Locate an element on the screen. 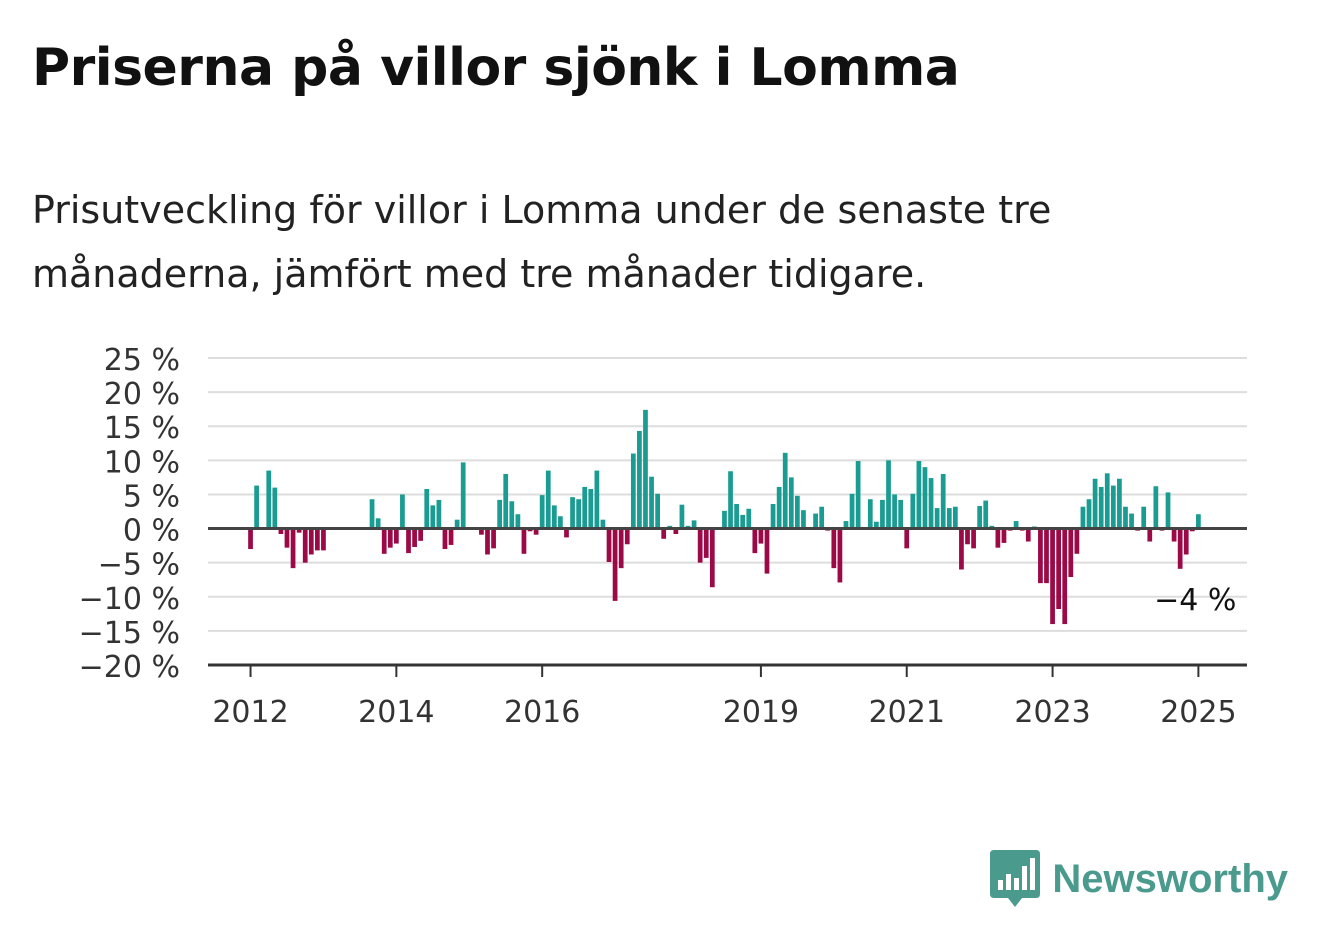 Image resolution: width=1322 pixels, height=939 pixels. brand-name: Newsworthy is located at coordinates (1170, 878).